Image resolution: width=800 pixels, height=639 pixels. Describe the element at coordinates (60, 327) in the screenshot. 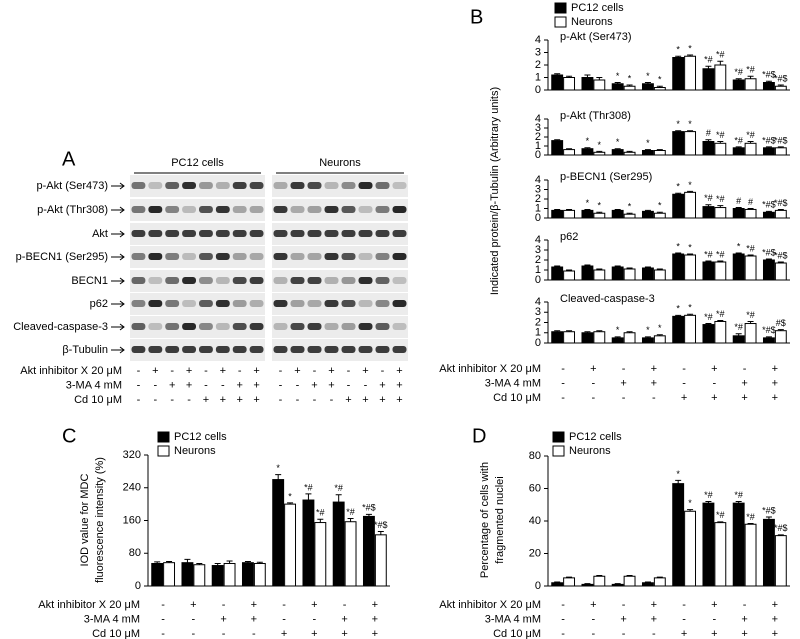

I see `row-label: Cleaved-caspase-3` at that location.